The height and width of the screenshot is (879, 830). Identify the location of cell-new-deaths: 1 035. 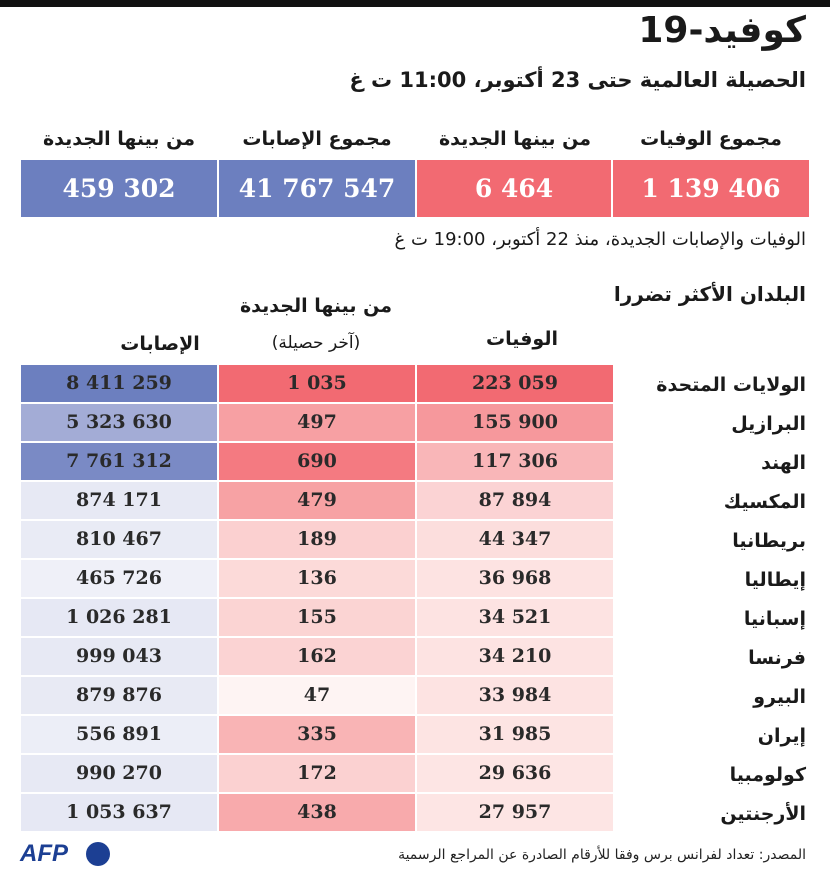
(317, 383).